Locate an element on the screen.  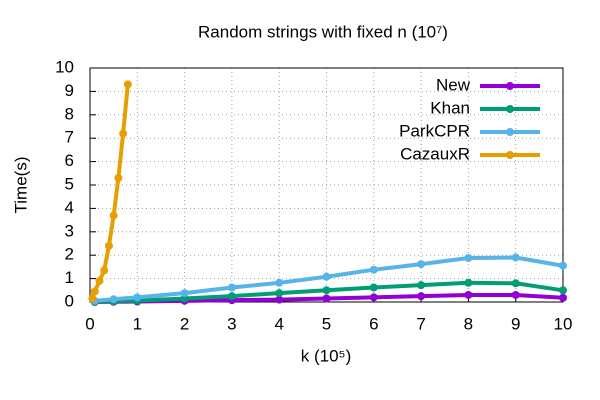
x-axis-label: k (10⁵) is located at coordinates (326, 355).